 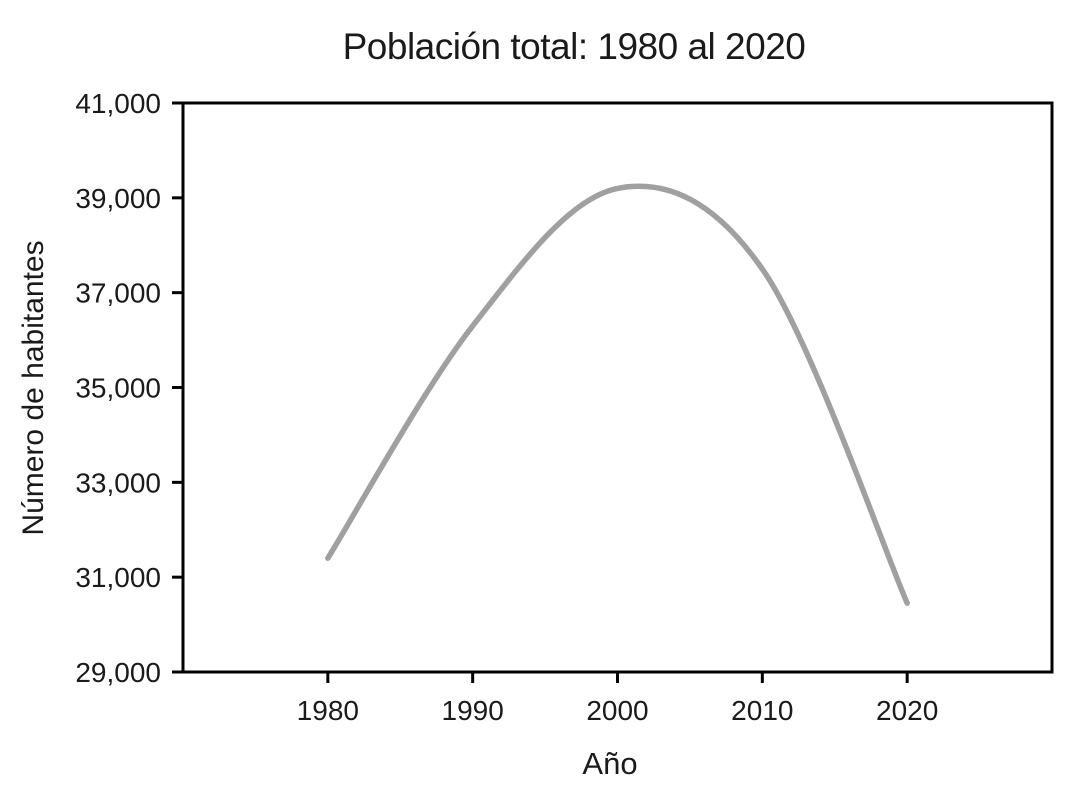 What do you see at coordinates (118, 482) in the screenshot?
I see `y-tick-label: 33,000` at bounding box center [118, 482].